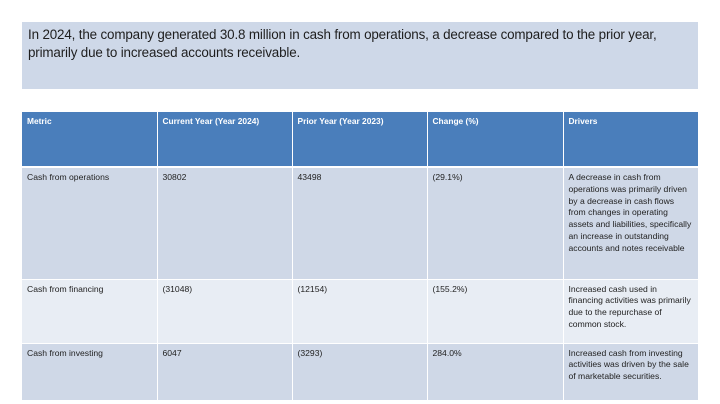 This screenshot has width=720, height=404. I want to click on cell-change: (155.2%), so click(495, 311).